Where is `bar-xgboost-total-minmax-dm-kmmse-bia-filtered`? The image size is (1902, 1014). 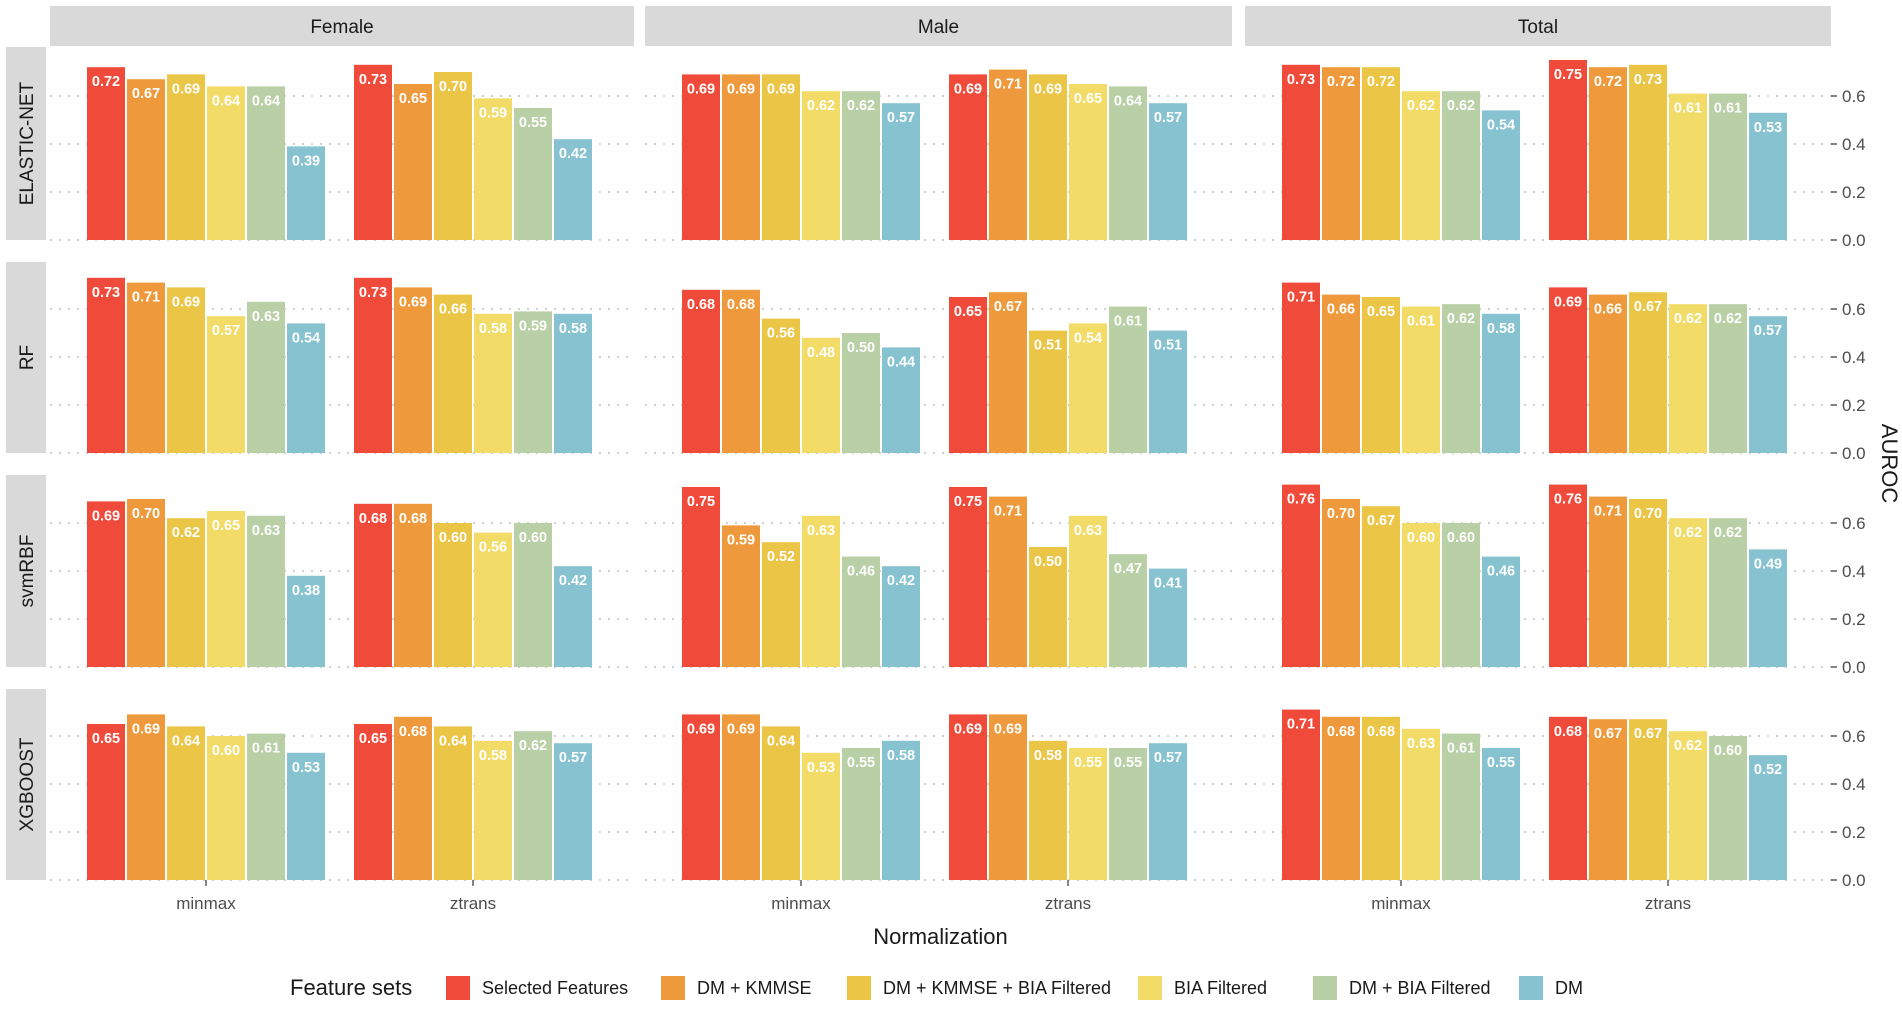 bar-xgboost-total-minmax-dm-kmmse-bia-filtered is located at coordinates (1381, 798).